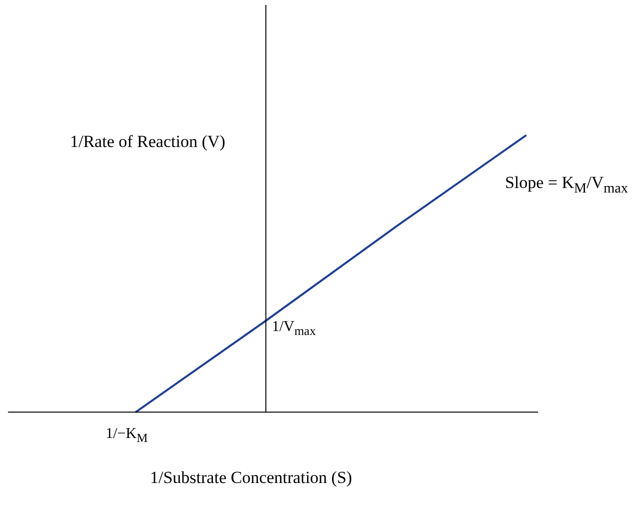 This screenshot has width=632, height=507. What do you see at coordinates (148, 142) in the screenshot?
I see `y-axis-title: 1/Rate of Reaction (V)` at bounding box center [148, 142].